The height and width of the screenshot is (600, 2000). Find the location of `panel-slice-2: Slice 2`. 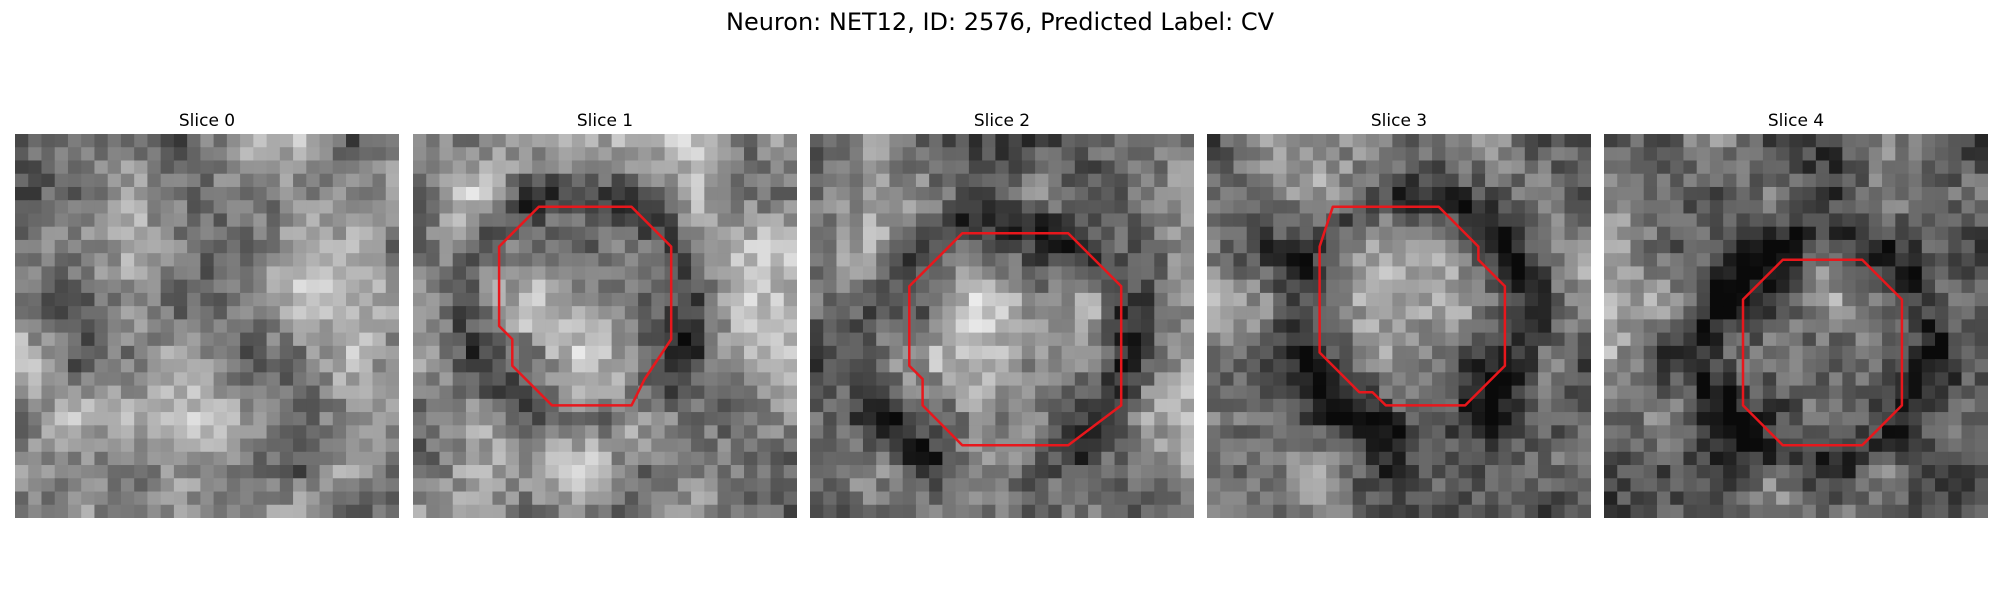

panel-slice-2: Slice 2 is located at coordinates (1002, 313).